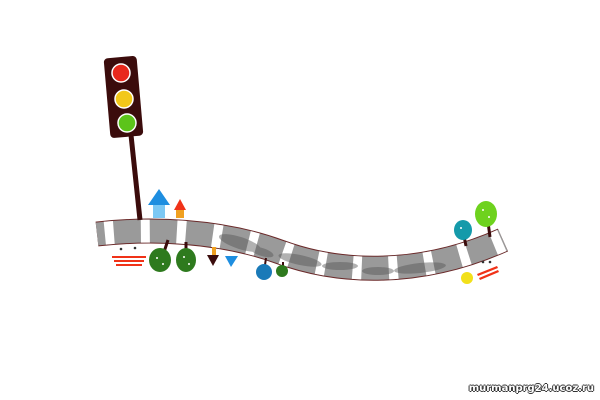 This screenshot has height=400, width=600. What do you see at coordinates (127, 123) in the screenshot?
I see `green-light` at bounding box center [127, 123].